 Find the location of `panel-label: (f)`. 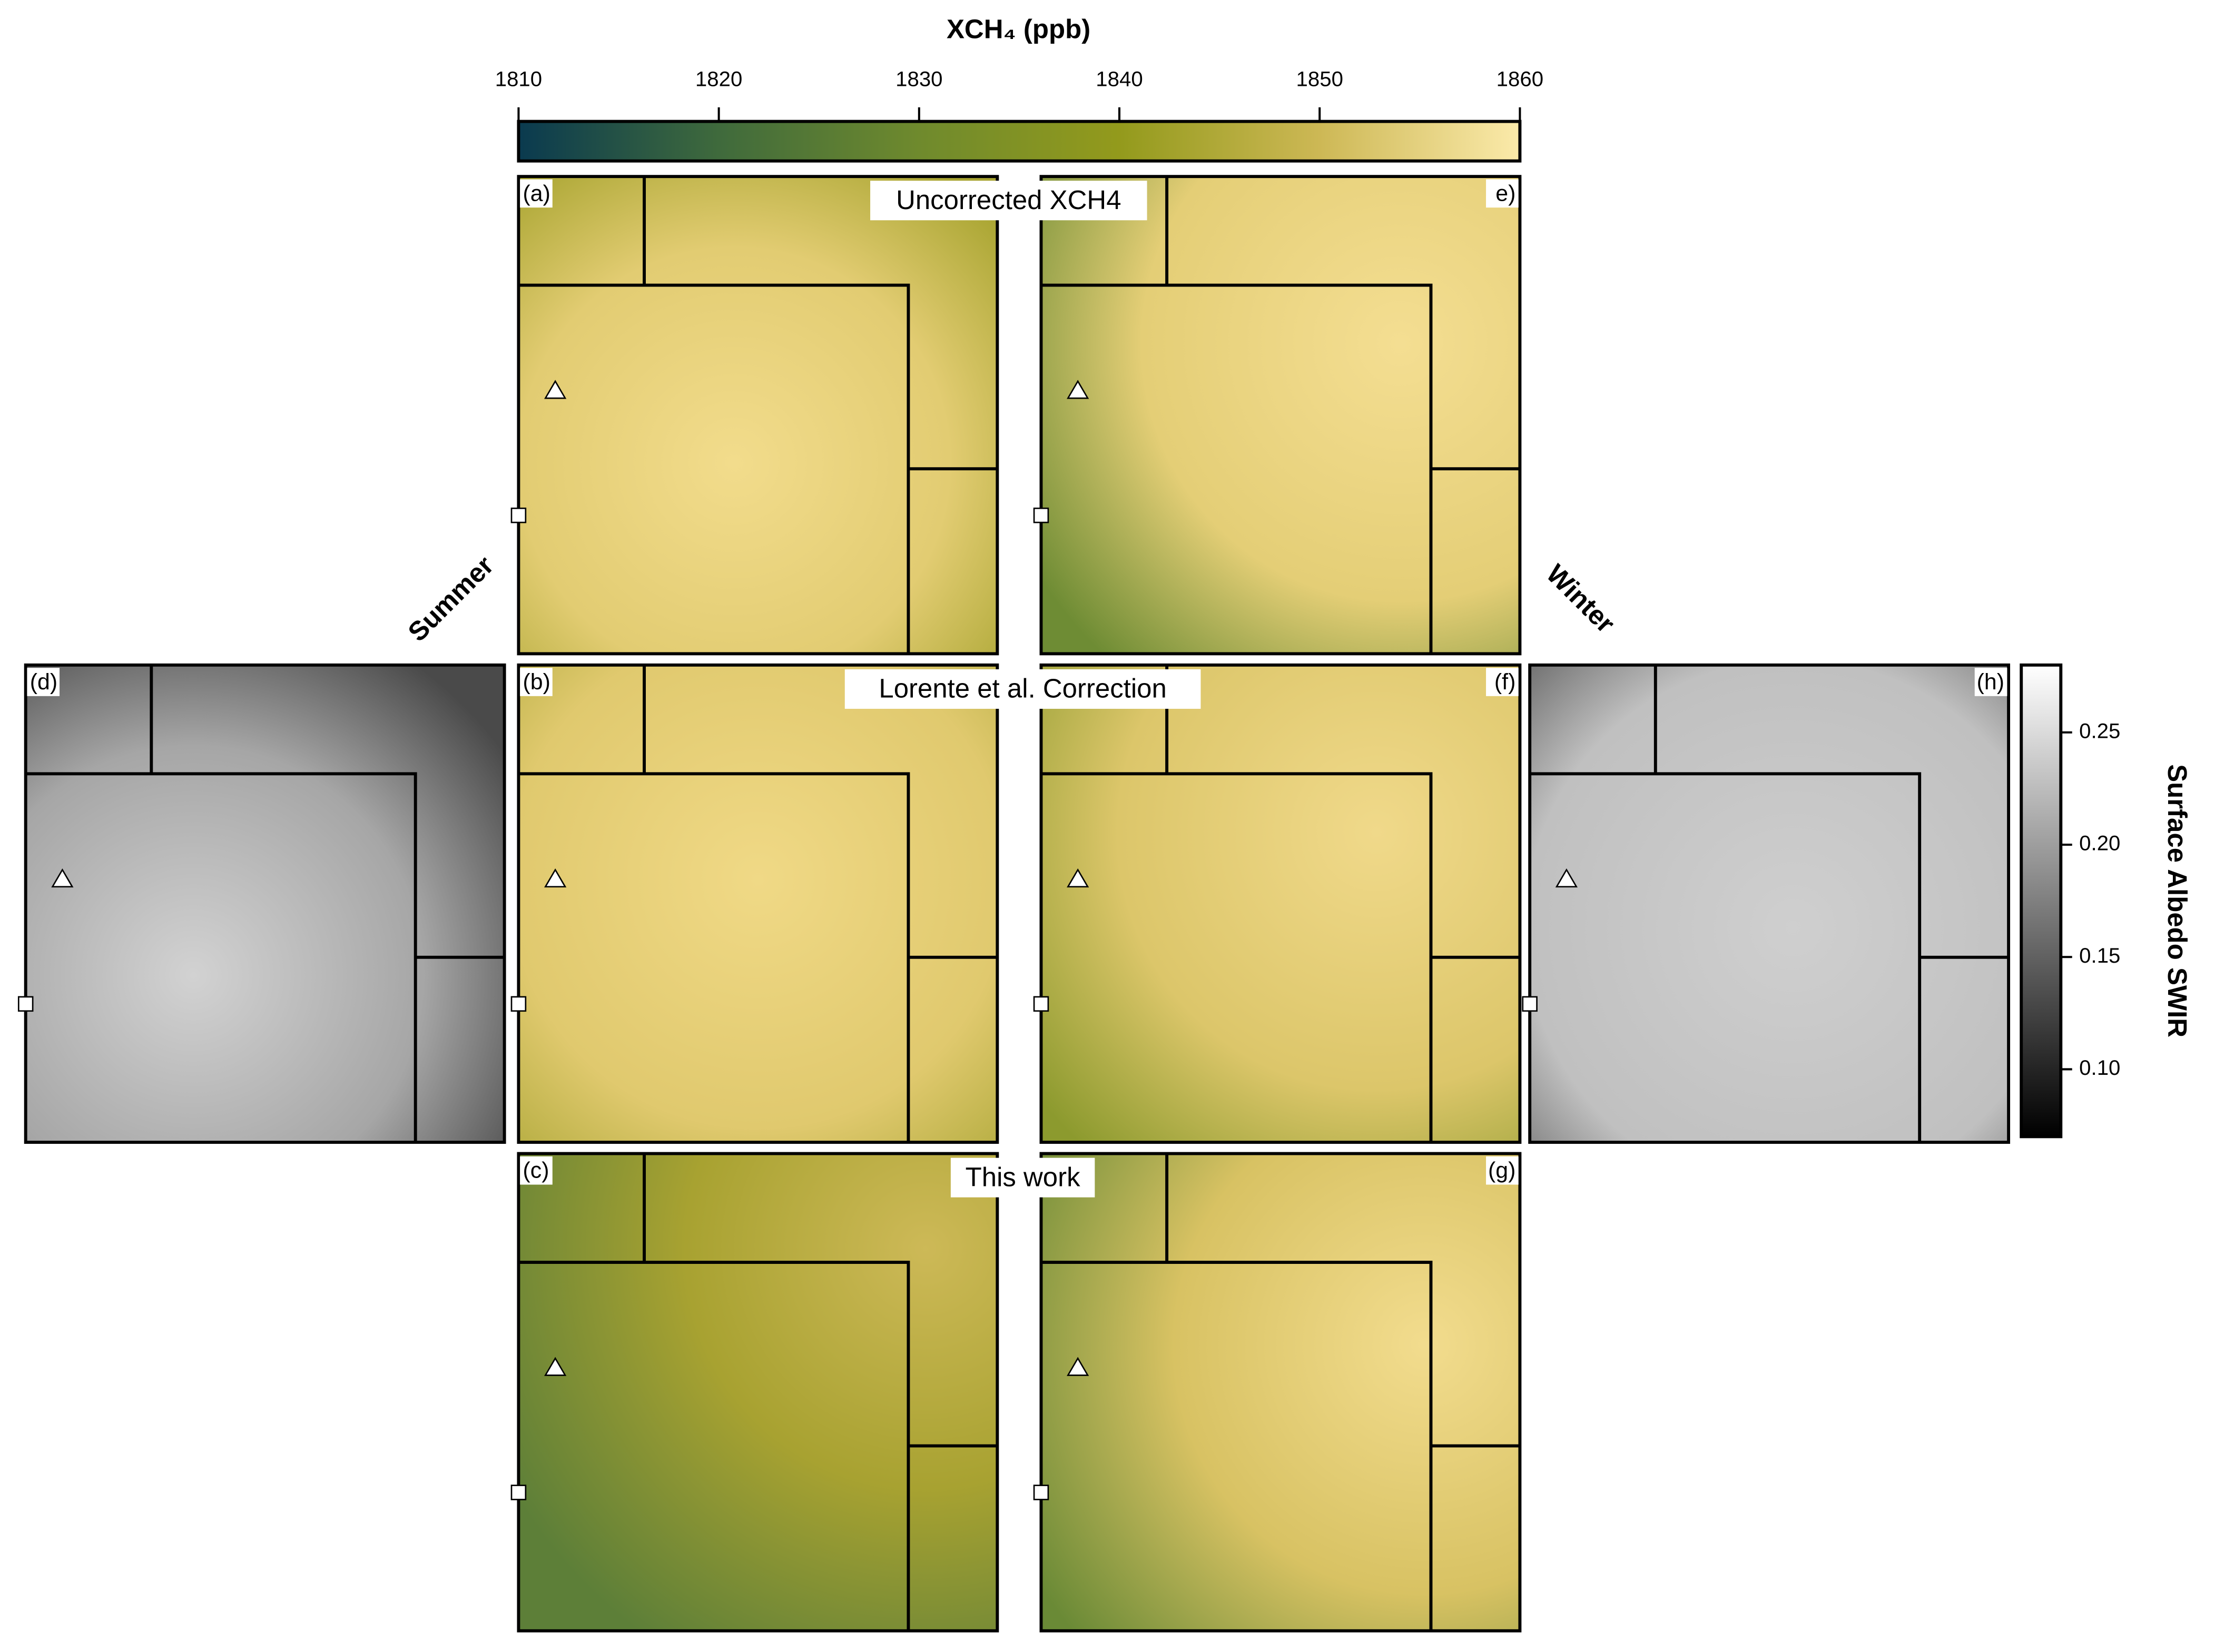

panel-label: (f) is located at coordinates (1504, 682).